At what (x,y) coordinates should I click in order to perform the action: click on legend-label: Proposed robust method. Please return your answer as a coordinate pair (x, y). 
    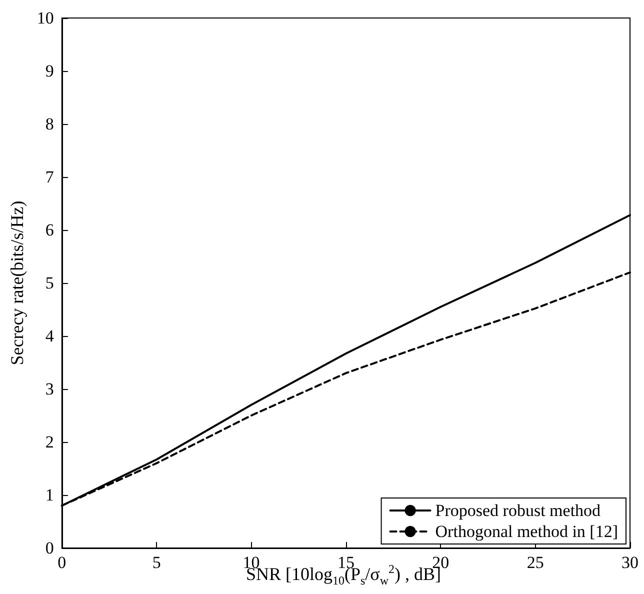
    Looking at the image, I should click on (518, 510).